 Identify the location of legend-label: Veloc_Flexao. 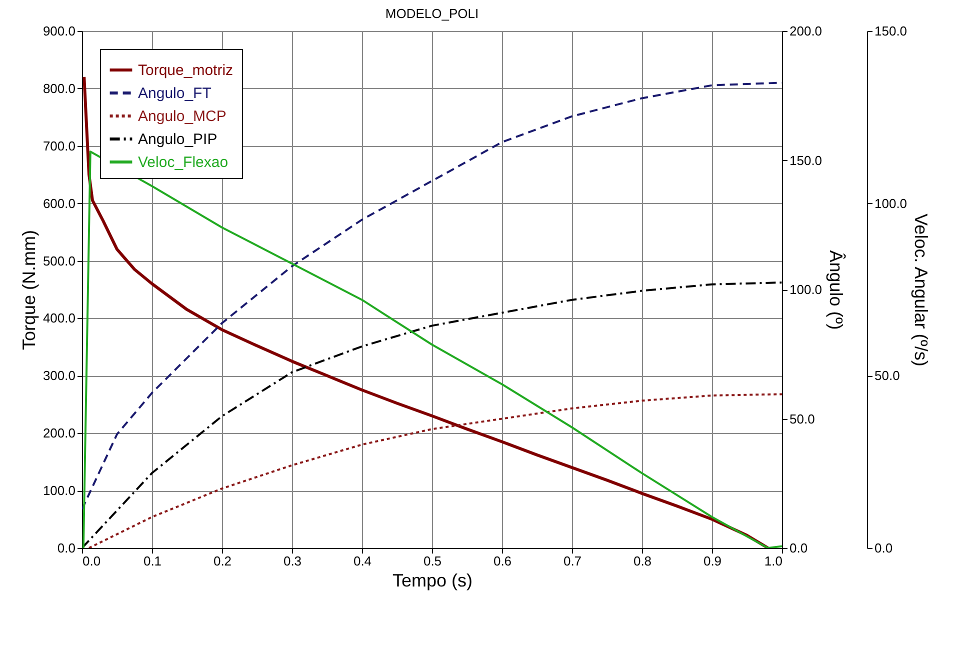
(183, 162).